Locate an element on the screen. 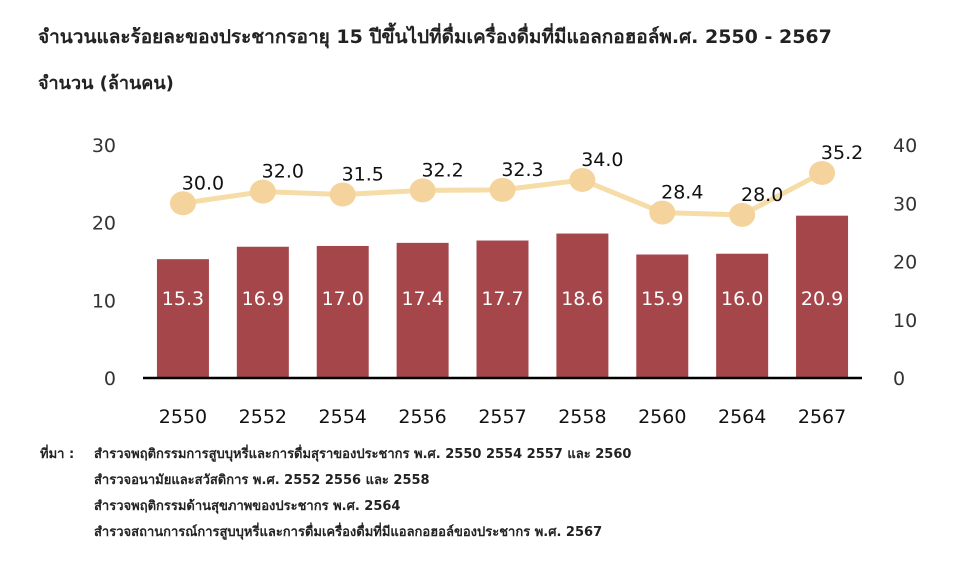  x-category-label: 2550 is located at coordinates (183, 417).